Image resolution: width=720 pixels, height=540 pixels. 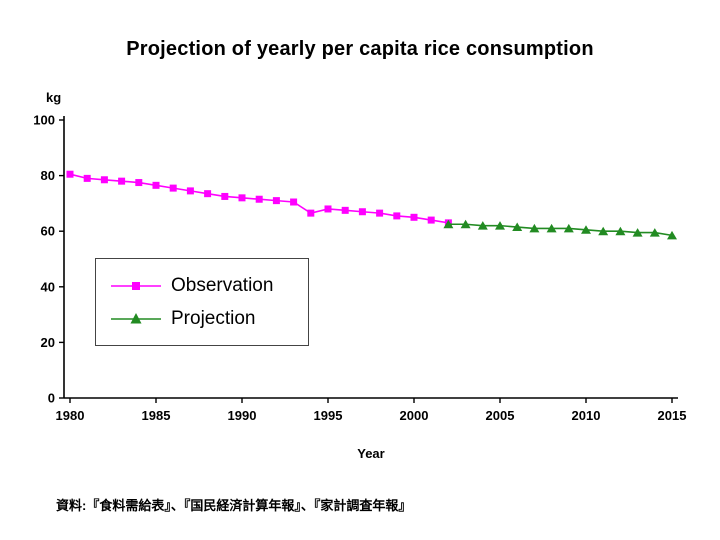 I want to click on svg-text: 1985, so click(x=156, y=415).